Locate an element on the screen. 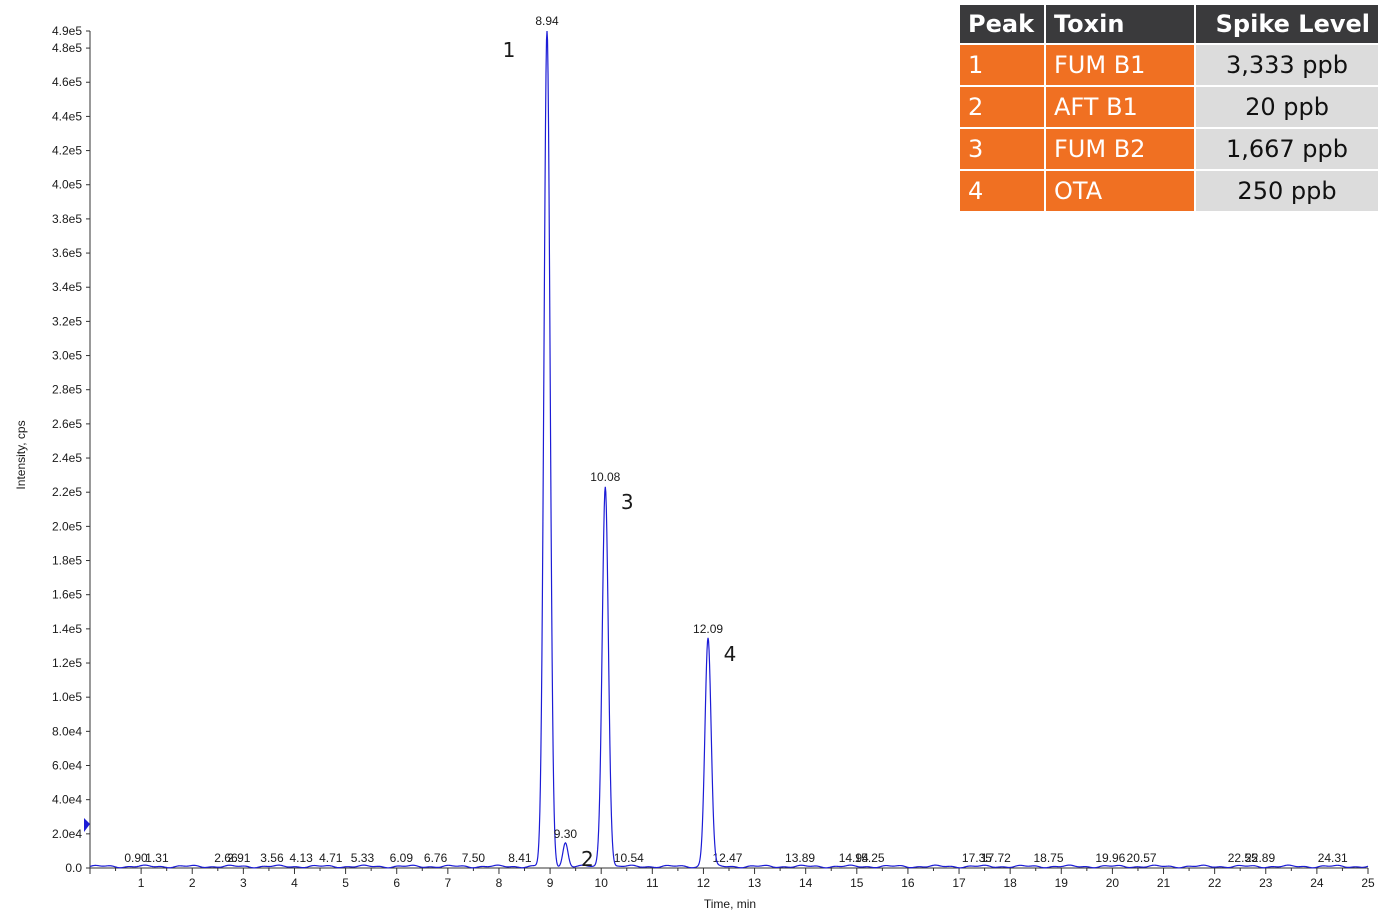  baseline-rt-label: 2.66 is located at coordinates (226, 858).